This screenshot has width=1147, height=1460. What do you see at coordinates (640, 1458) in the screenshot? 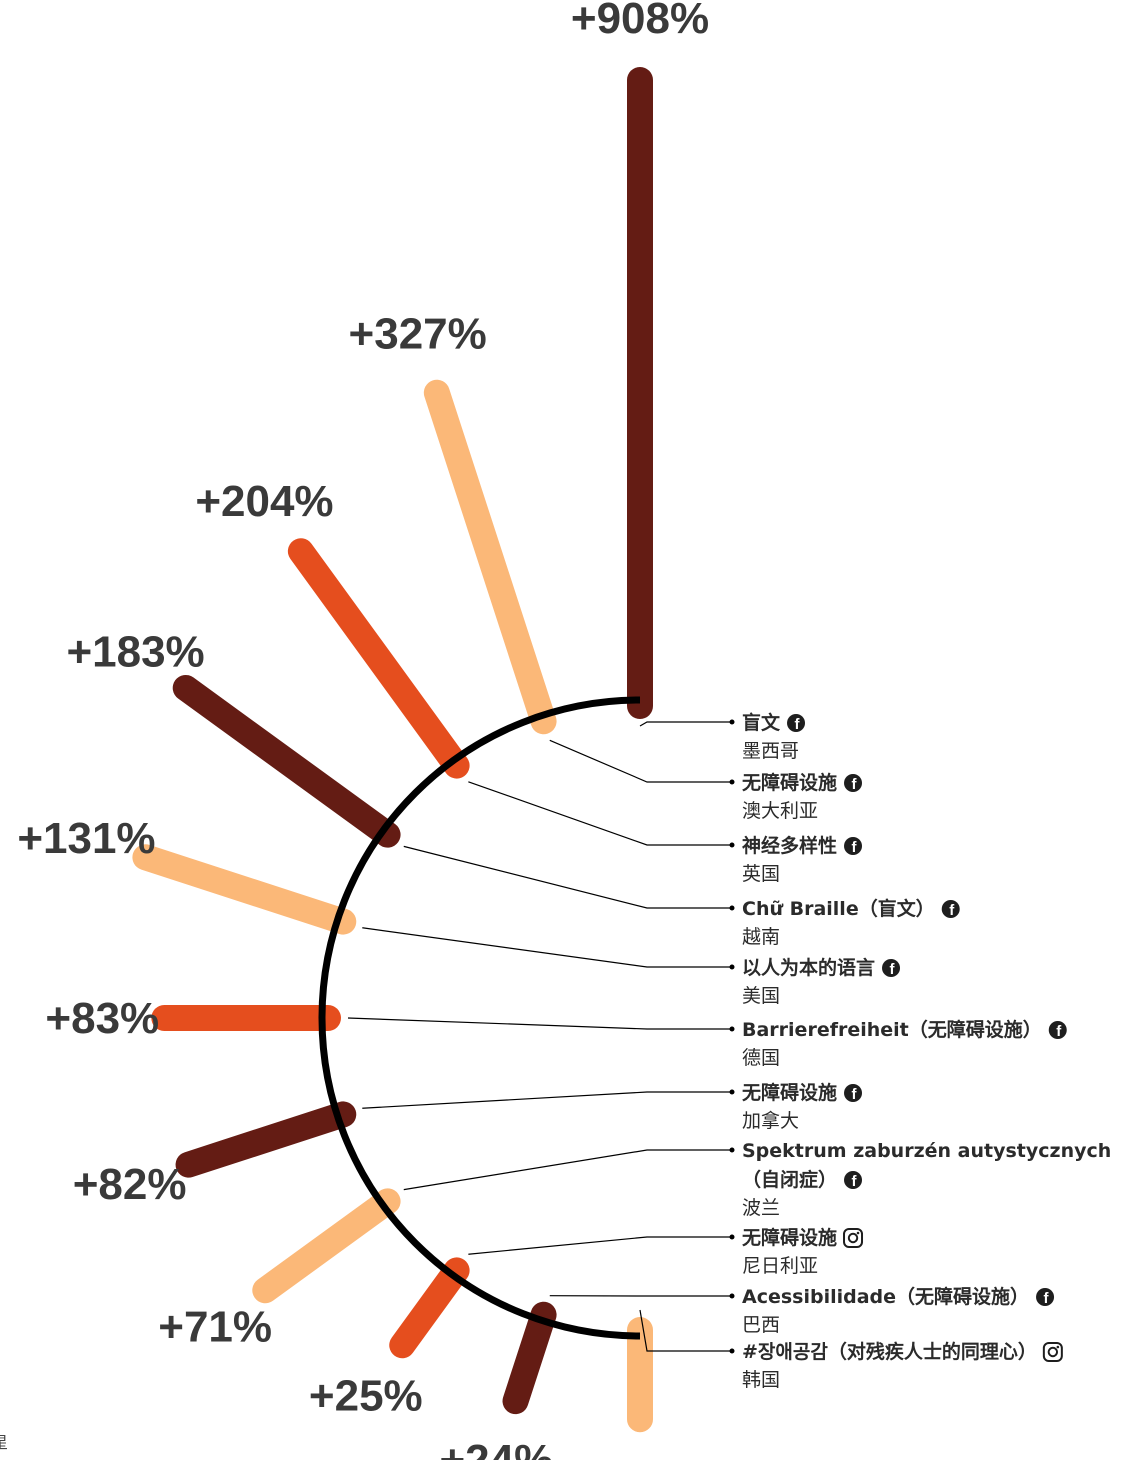
I see `value-label-11: +23%` at bounding box center [640, 1458].